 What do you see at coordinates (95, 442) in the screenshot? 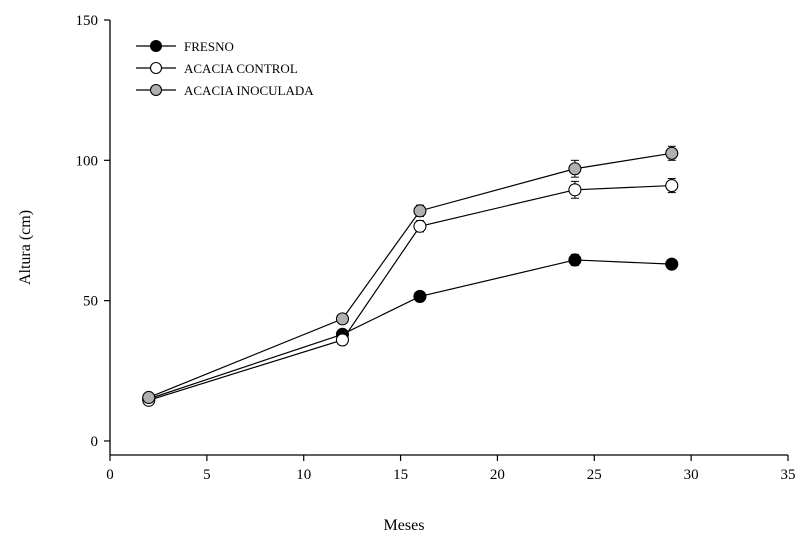
I see `y-tick-label: 0` at bounding box center [95, 442].